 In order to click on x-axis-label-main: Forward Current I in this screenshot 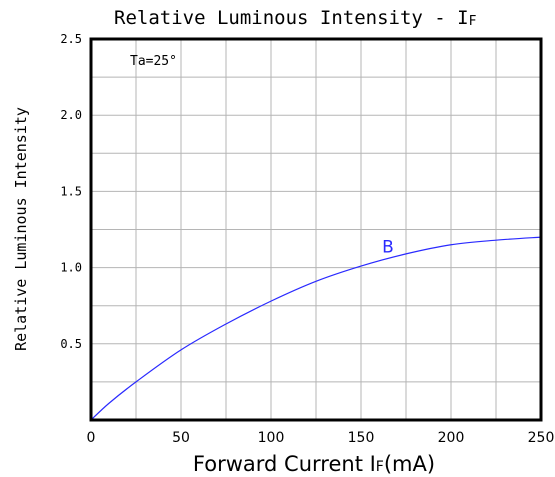, I will do `click(284, 464)`.